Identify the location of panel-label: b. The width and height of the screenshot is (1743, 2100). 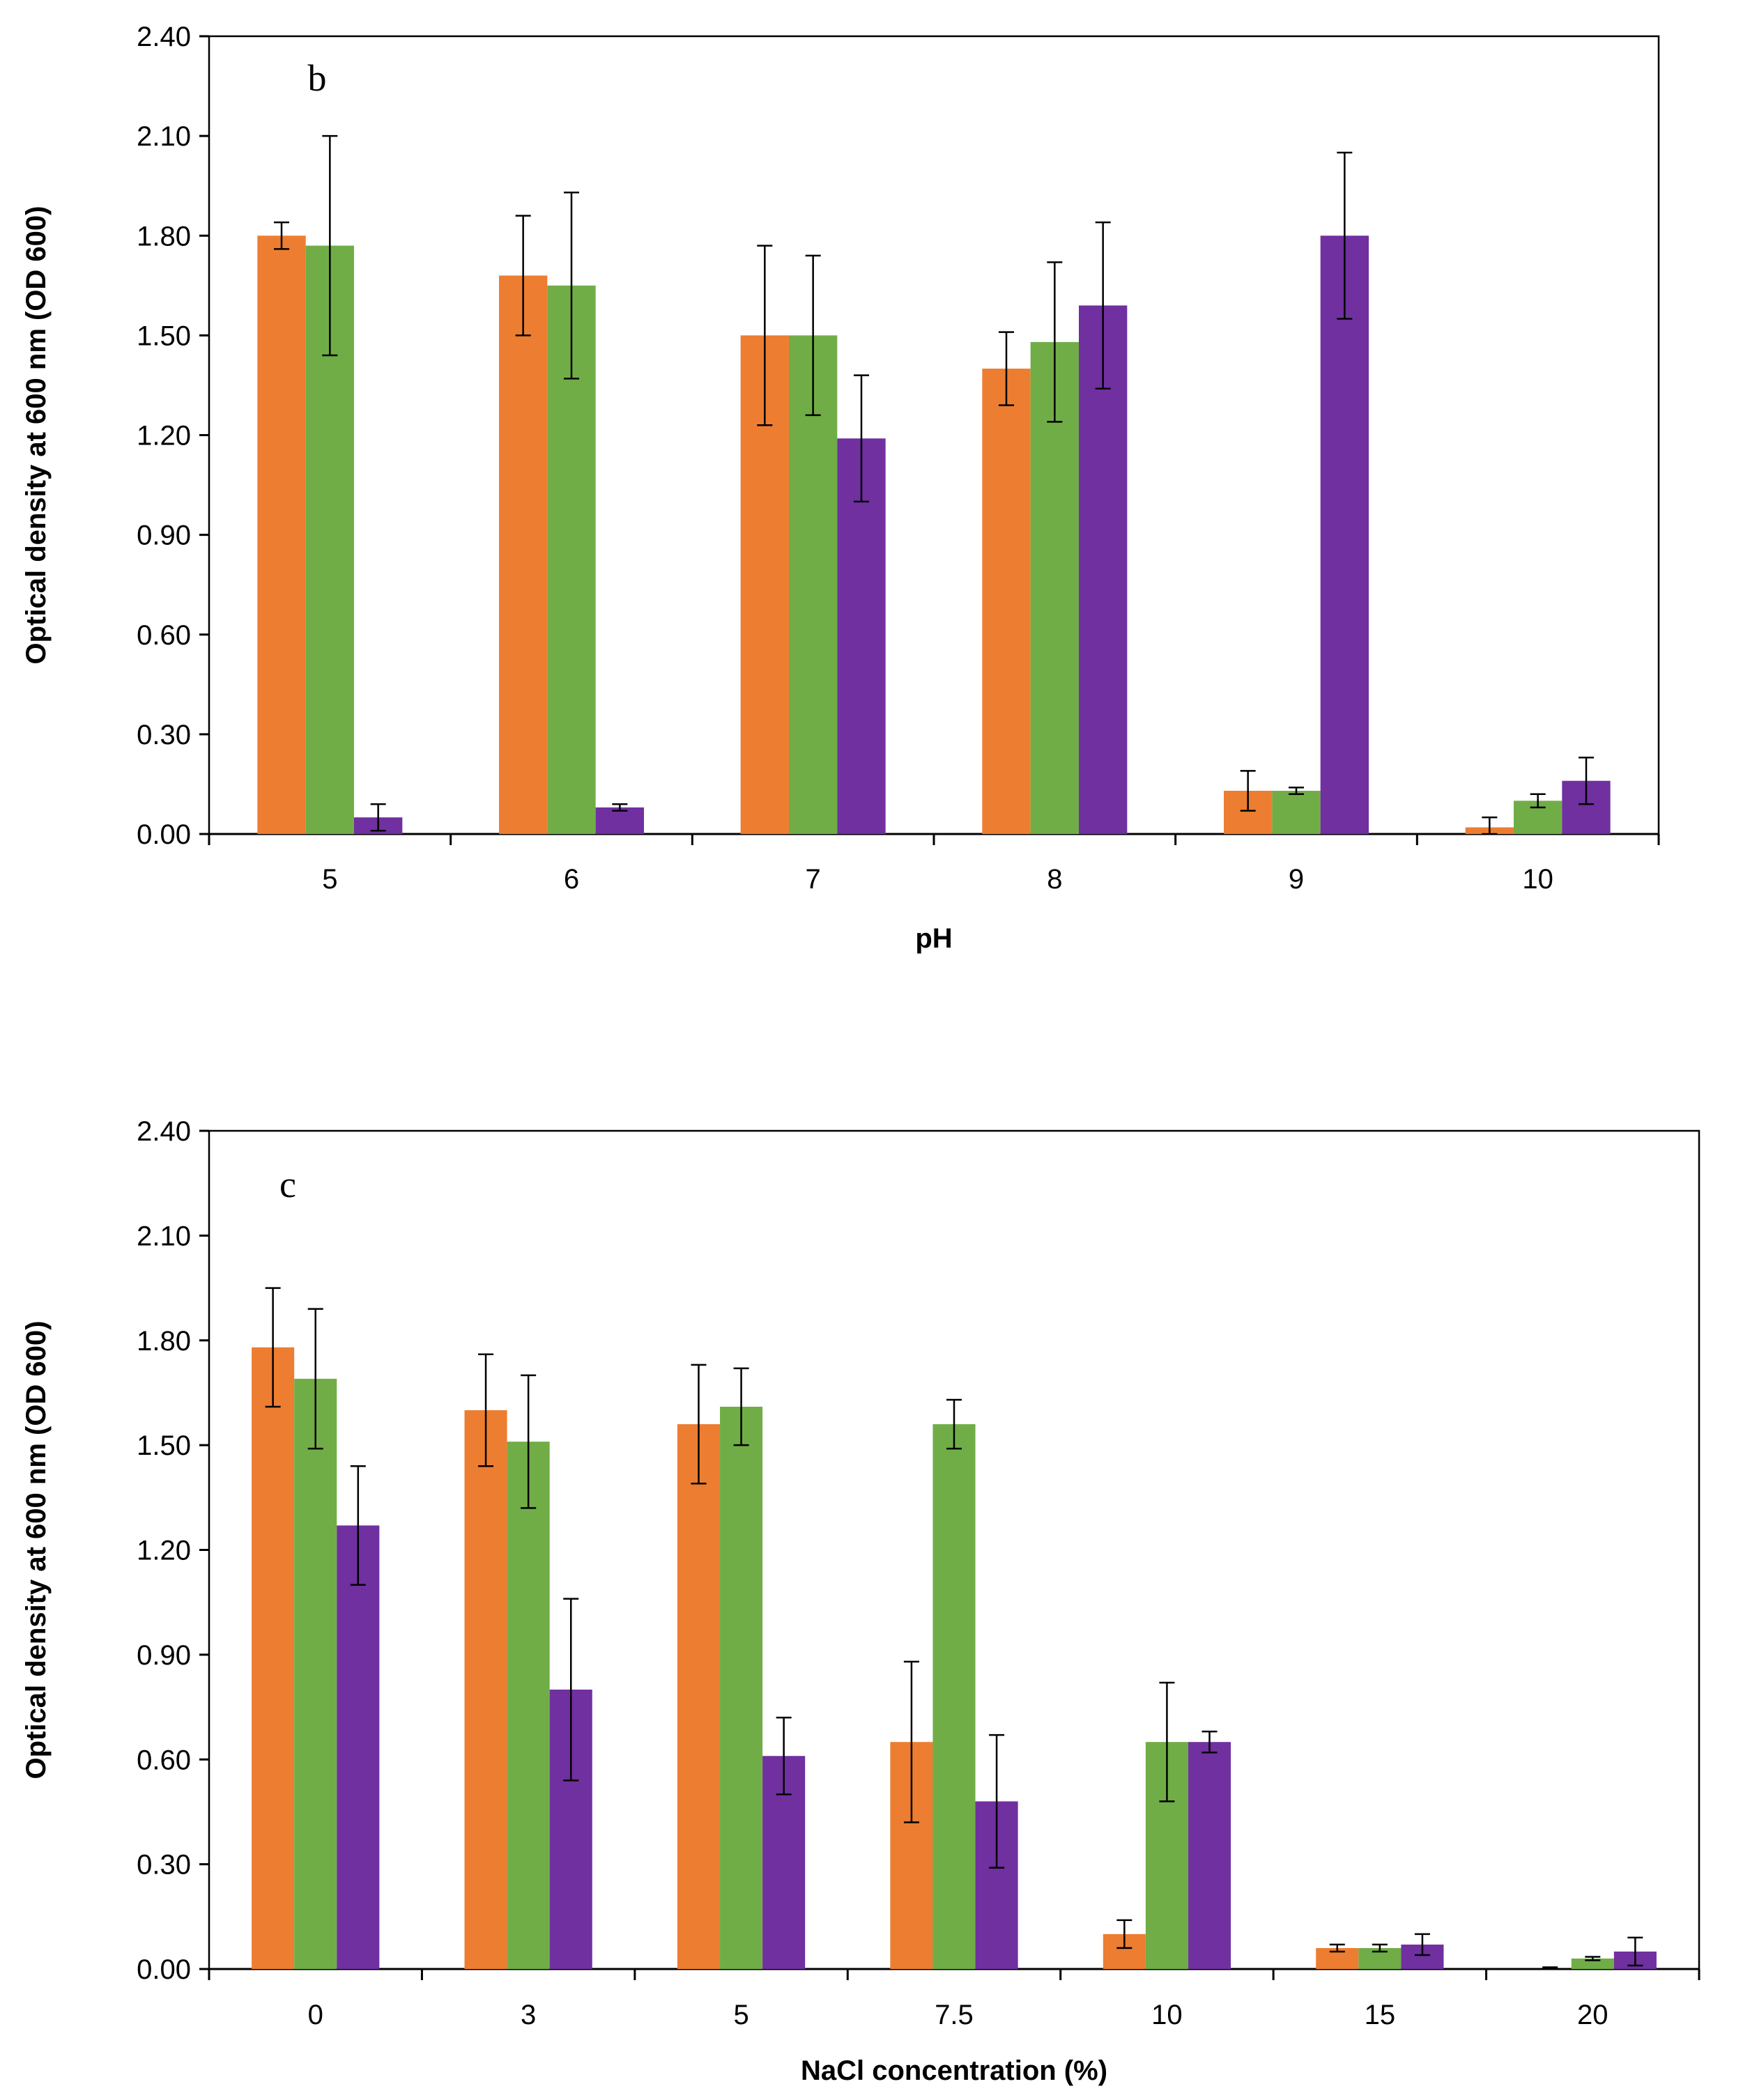
(317, 78).